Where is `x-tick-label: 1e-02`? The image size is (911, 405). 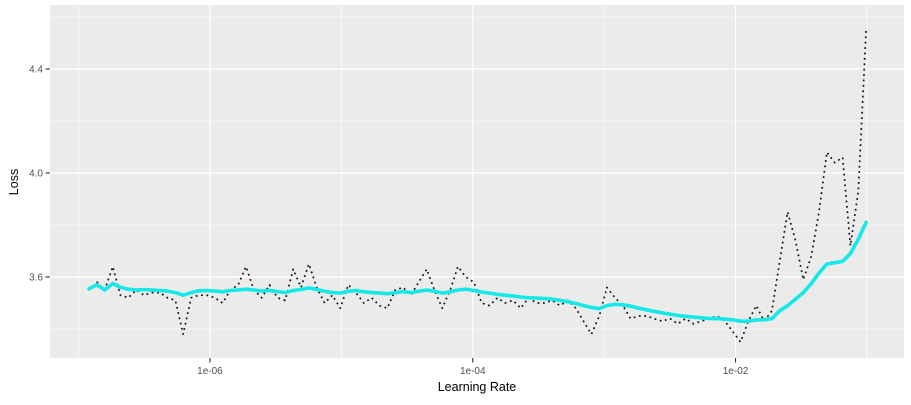 x-tick-label: 1e-02 is located at coordinates (736, 371).